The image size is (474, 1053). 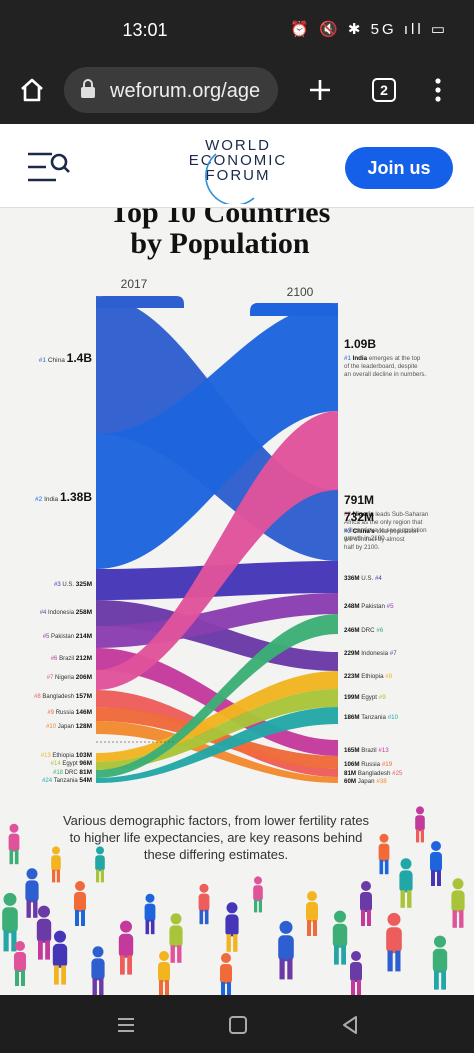 I want to click on label-desc: total population, so click(x=397, y=531).